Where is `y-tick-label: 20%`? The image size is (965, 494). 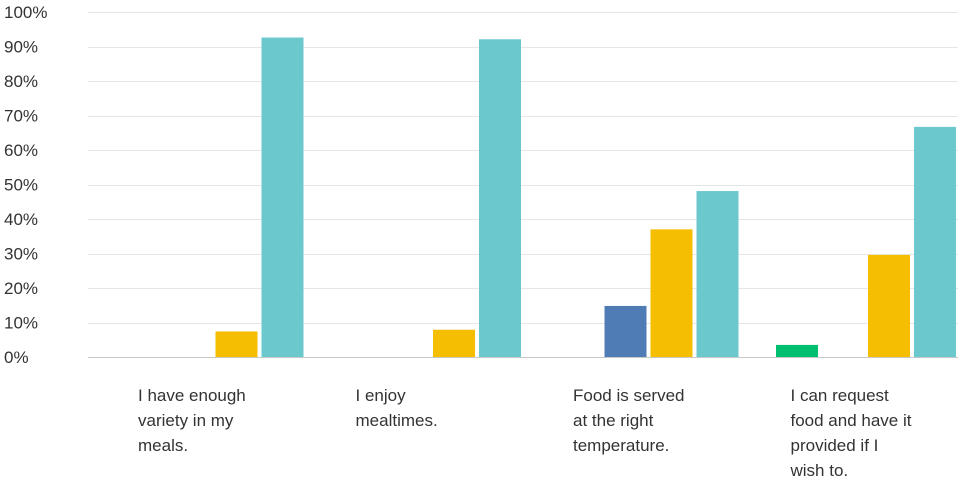
y-tick-label: 20% is located at coordinates (21, 288).